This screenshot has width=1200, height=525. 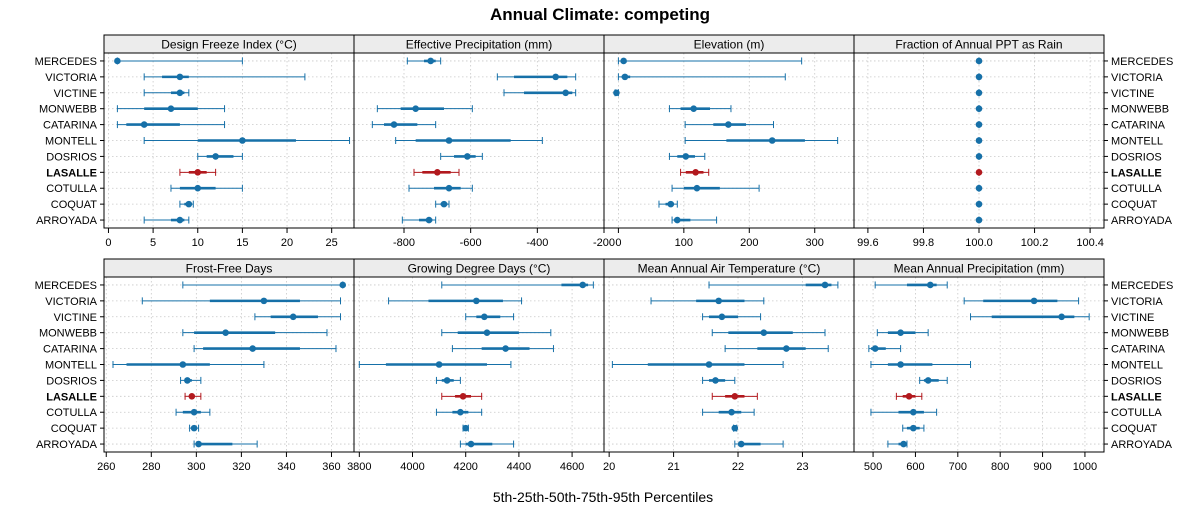 What do you see at coordinates (915, 467) in the screenshot?
I see `x-tick-label: 600` at bounding box center [915, 467].